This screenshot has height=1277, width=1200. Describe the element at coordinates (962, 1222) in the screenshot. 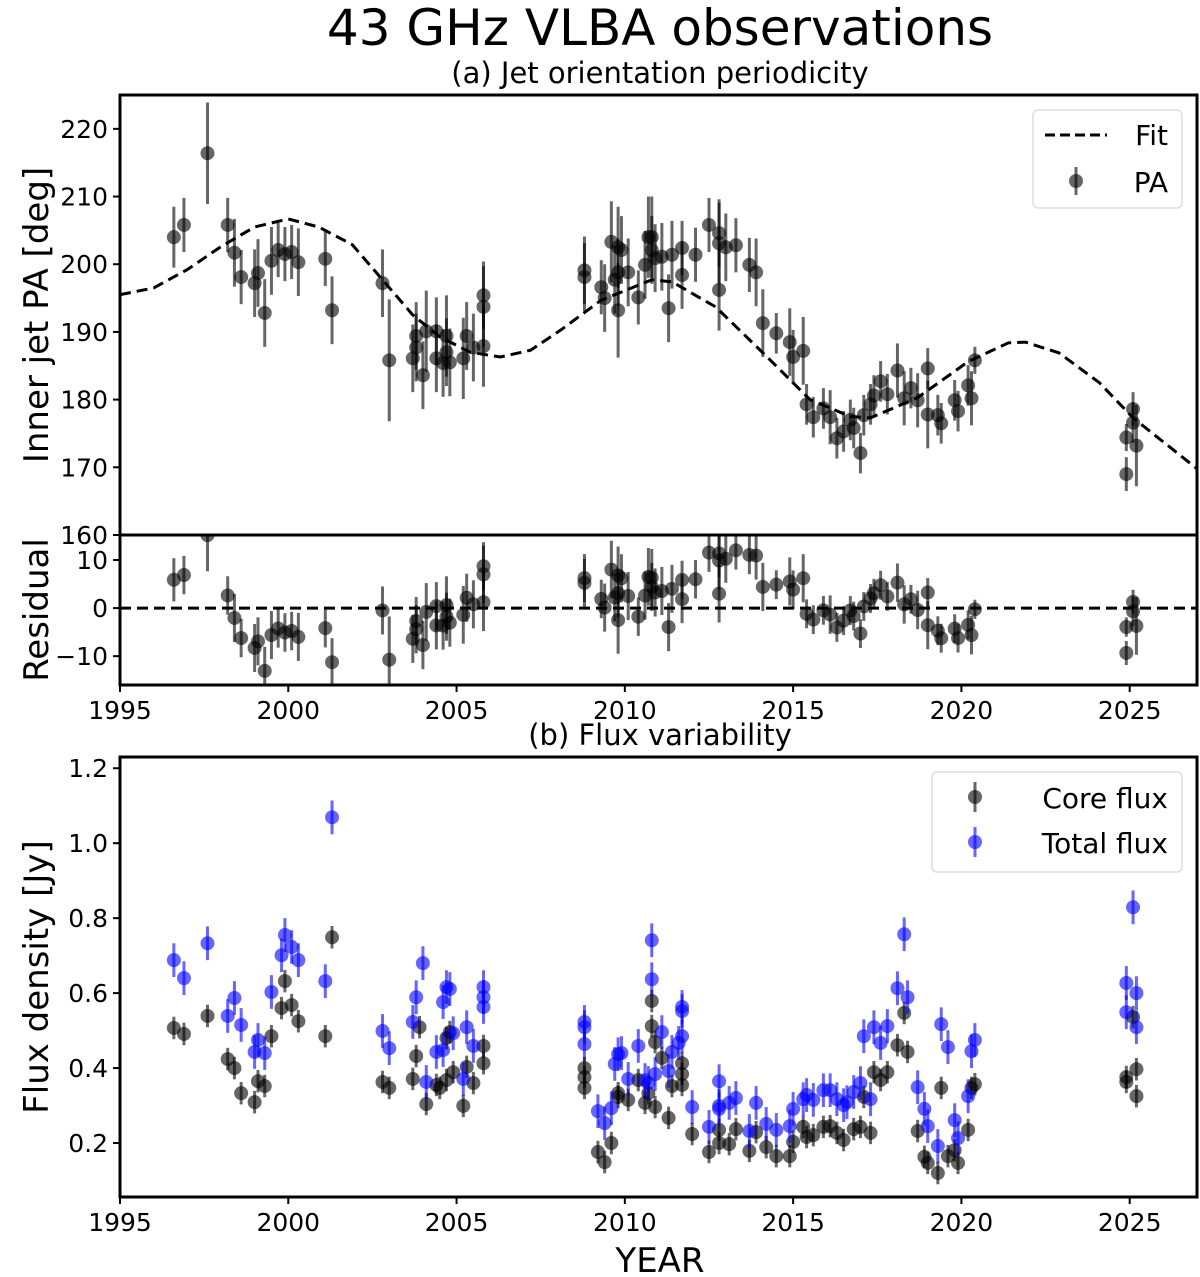

I see `flux-x-tick-label: 2020` at that location.